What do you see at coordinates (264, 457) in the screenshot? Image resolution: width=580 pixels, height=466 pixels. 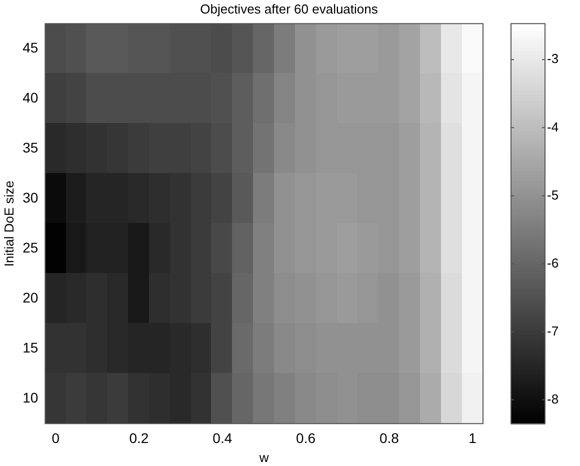 I see `x-axis-title: w` at bounding box center [264, 457].